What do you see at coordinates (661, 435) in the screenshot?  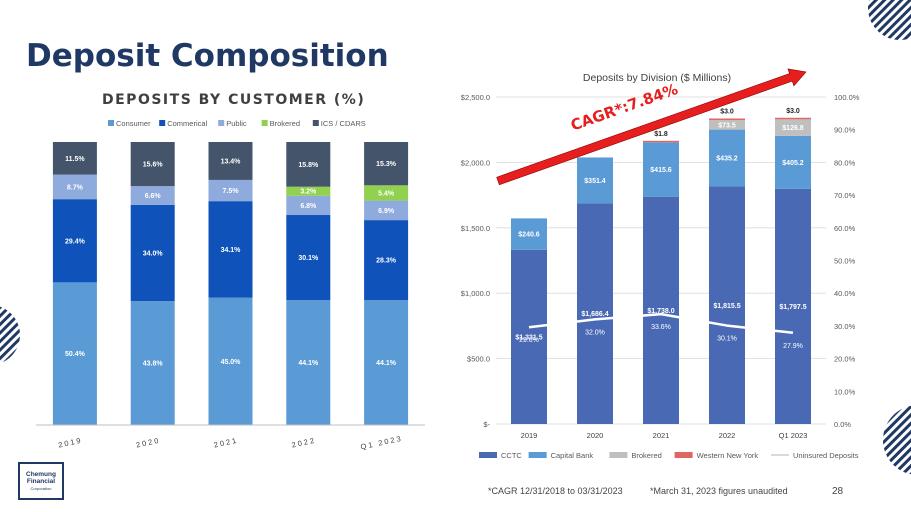 I see `x-tick-label: 2021` at bounding box center [661, 435].